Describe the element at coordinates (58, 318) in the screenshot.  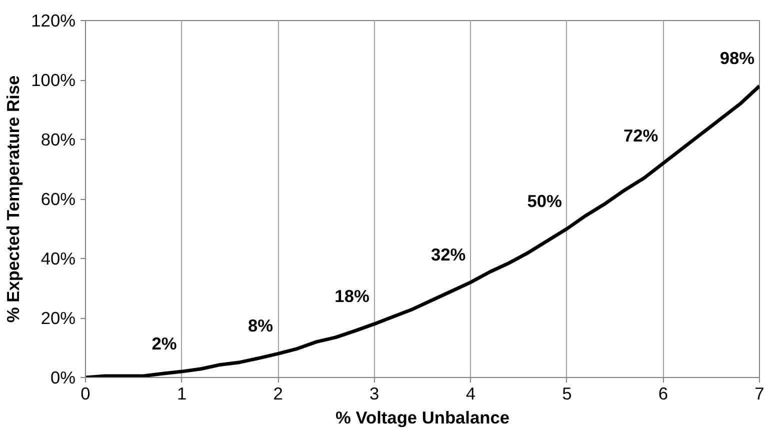
I see `y-tick-label: 20%` at that location.